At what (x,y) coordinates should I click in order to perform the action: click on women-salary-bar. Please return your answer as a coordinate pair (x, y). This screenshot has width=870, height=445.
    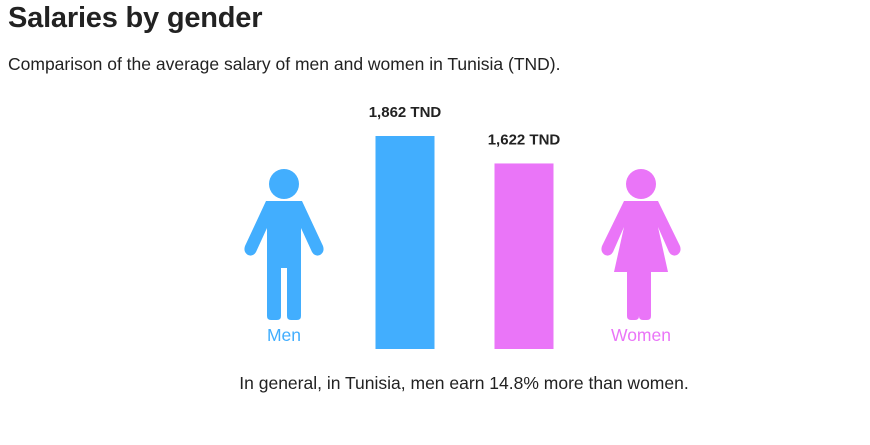
    Looking at the image, I should click on (524, 256).